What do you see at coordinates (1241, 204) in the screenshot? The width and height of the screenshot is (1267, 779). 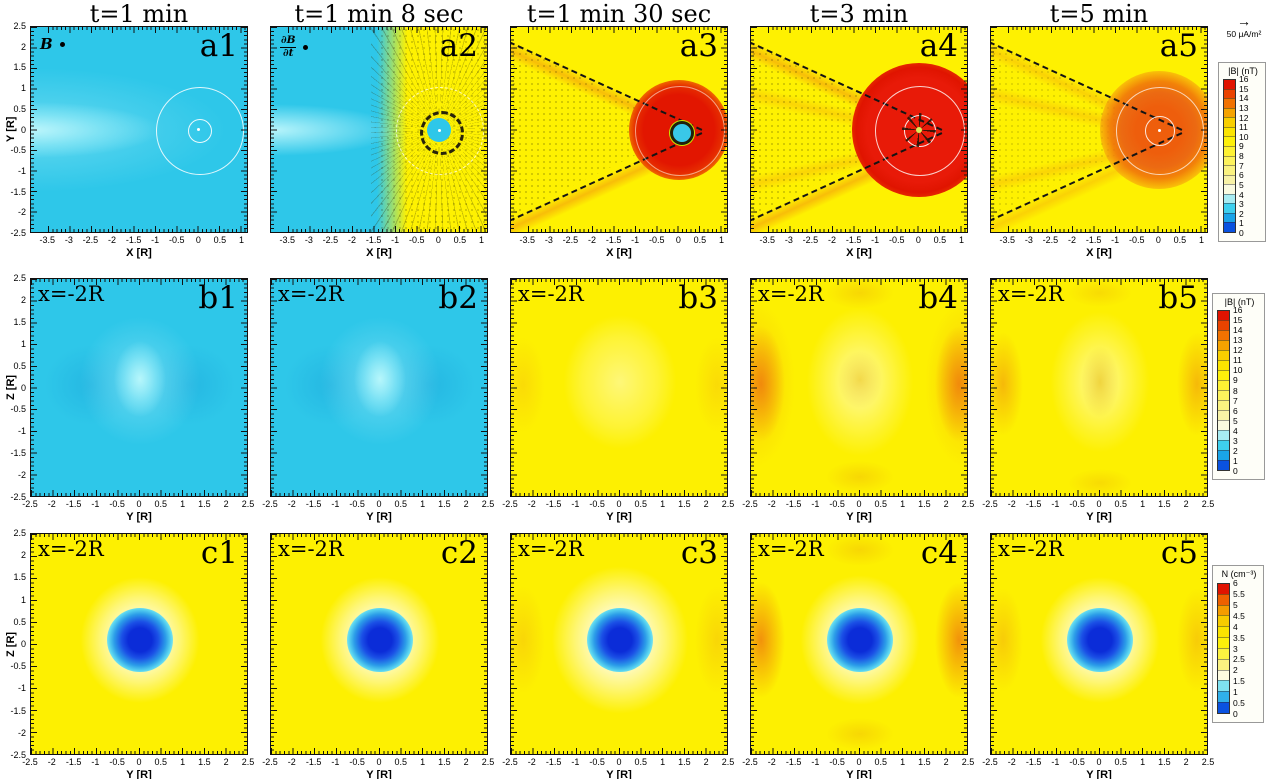 I see `colorbar-tick-label: 3` at bounding box center [1241, 204].